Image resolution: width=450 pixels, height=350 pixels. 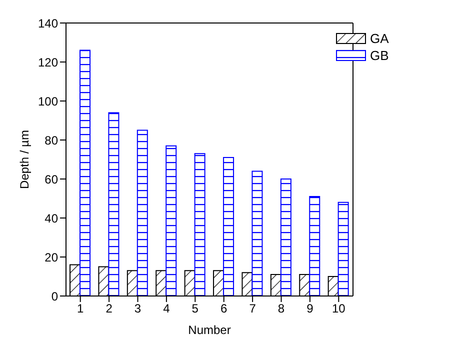 I want to click on legend-label: GB, so click(x=379, y=55).